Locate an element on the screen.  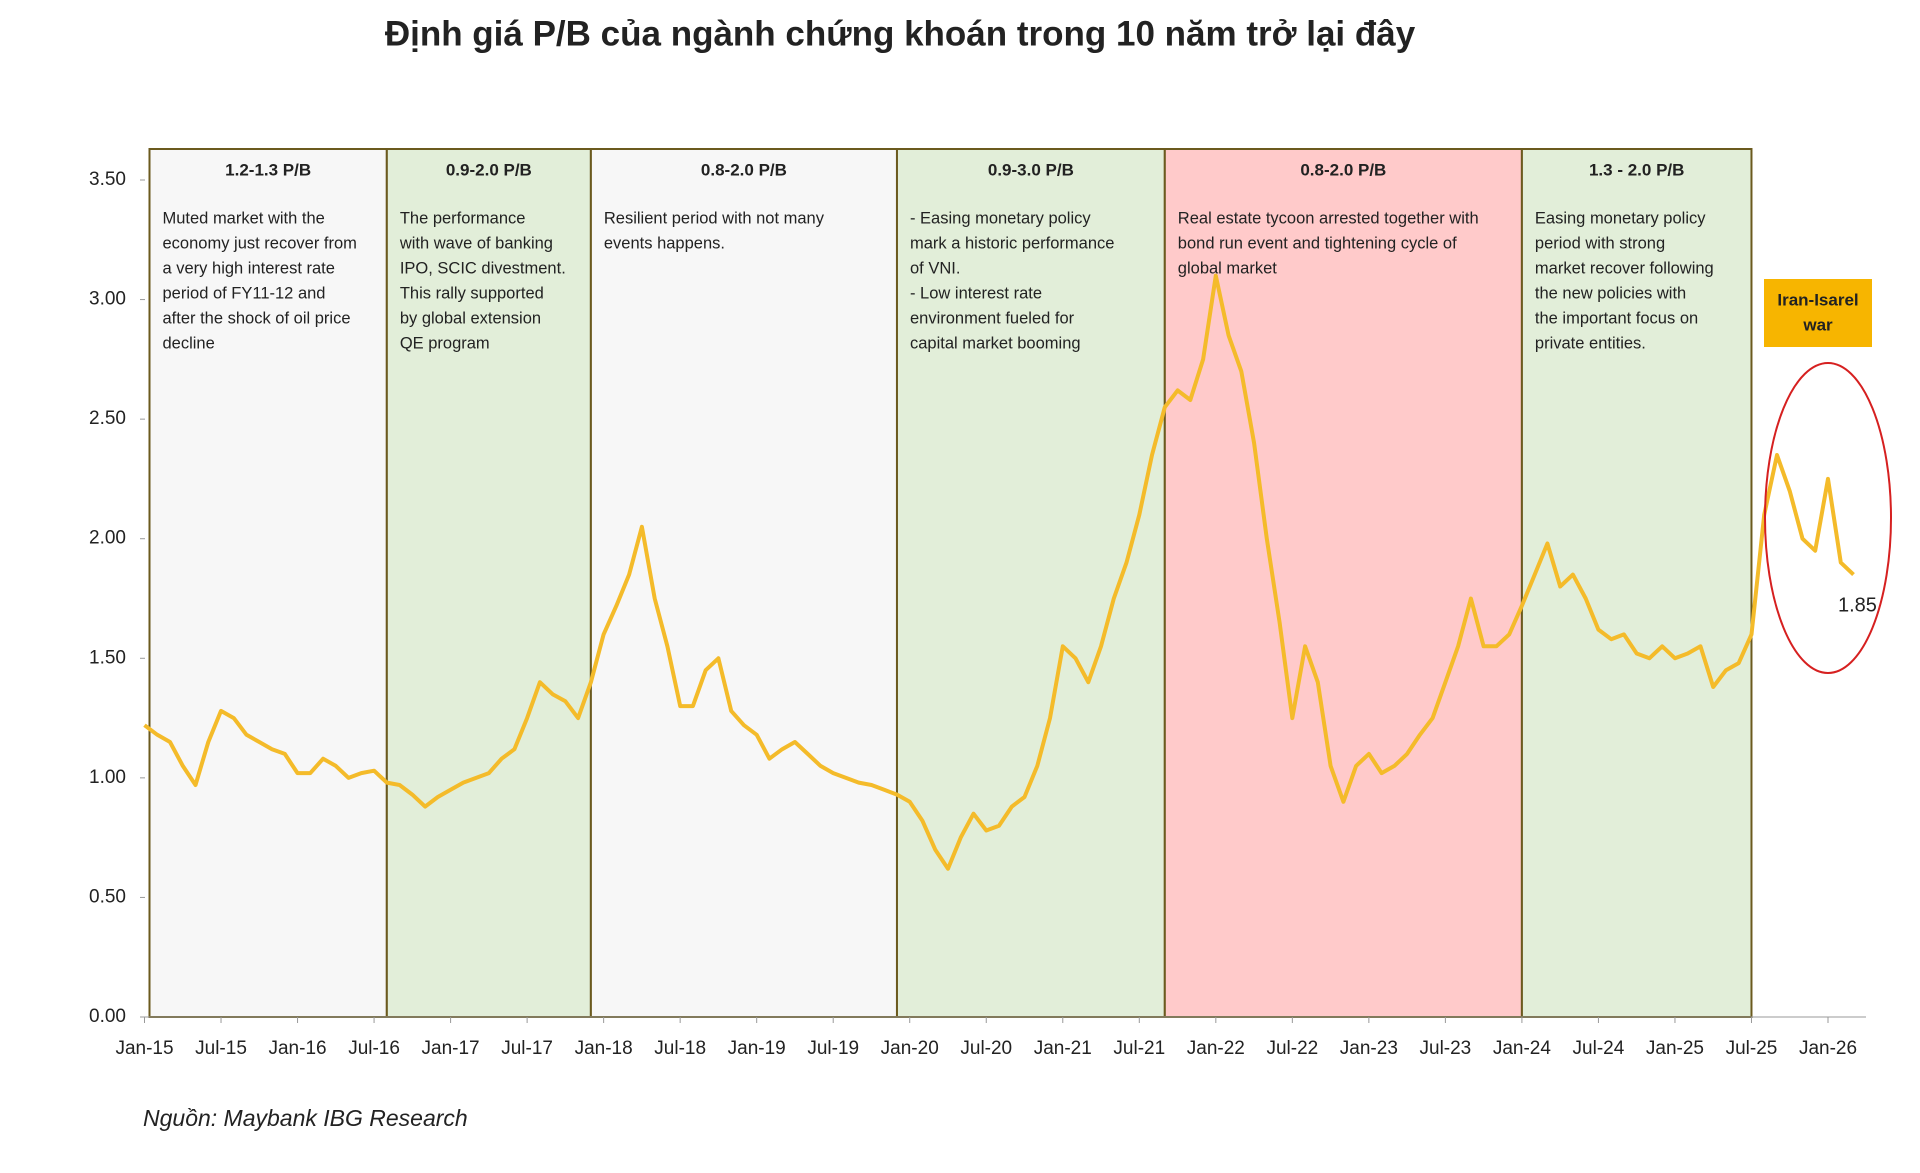
region-text: period with strong is located at coordinates (1600, 243).